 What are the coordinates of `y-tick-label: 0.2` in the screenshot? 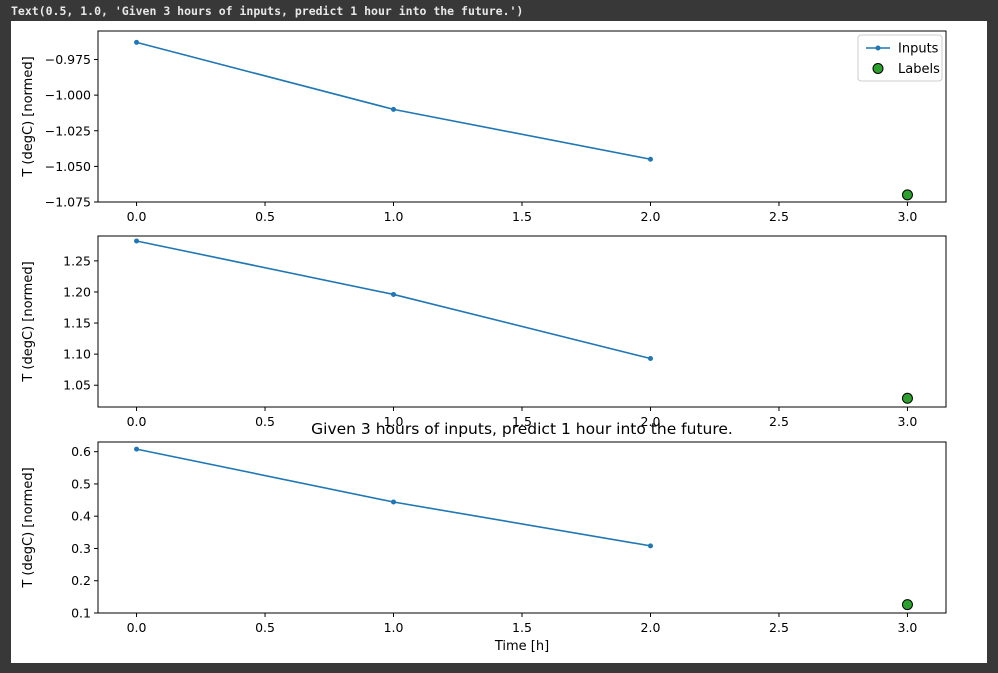 It's located at (81, 580).